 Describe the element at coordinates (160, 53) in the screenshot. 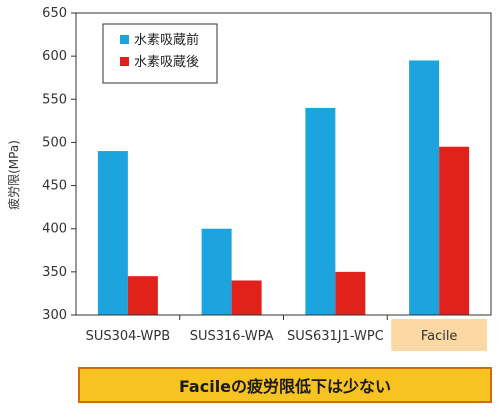

I see `legend-box` at that location.